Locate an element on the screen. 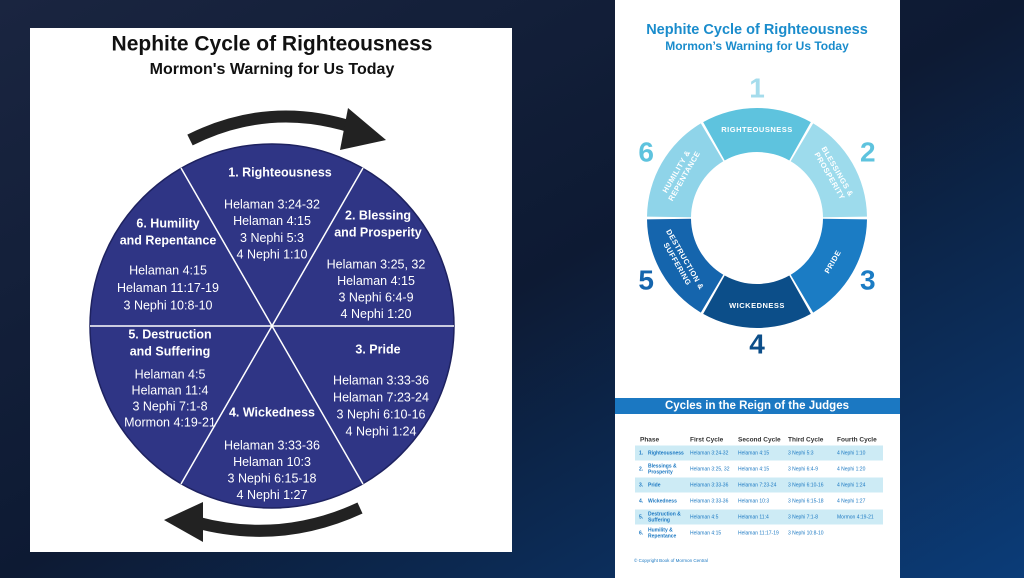  row-phase: Wickedness is located at coordinates (662, 501).